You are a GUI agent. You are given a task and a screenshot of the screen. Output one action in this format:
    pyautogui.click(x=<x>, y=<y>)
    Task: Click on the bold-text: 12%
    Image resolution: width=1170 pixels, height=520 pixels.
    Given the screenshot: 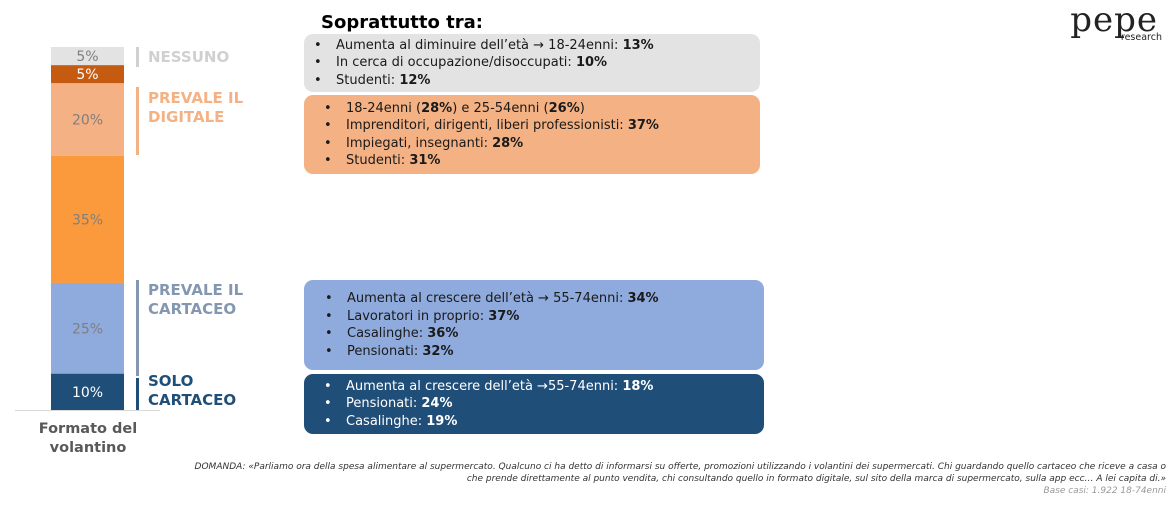 What is the action you would take?
    pyautogui.click(x=415, y=80)
    